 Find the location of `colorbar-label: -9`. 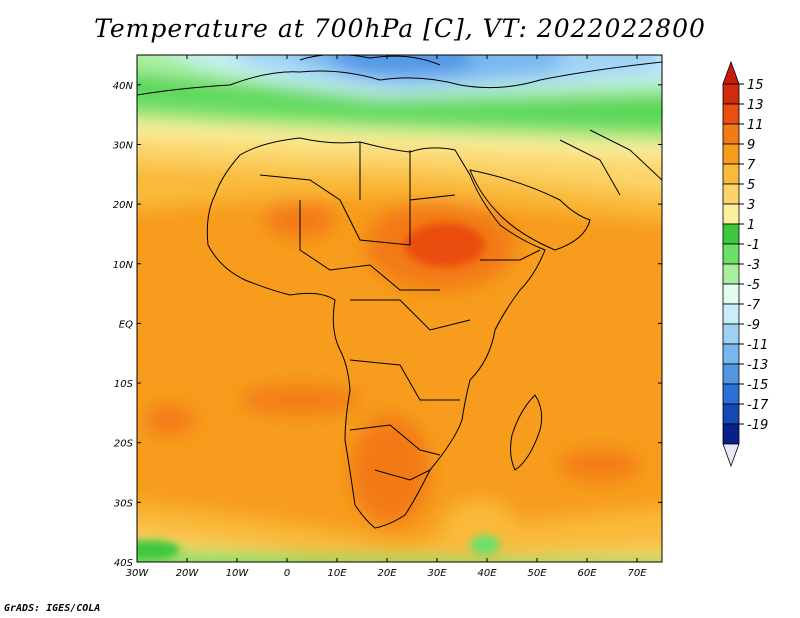

colorbar-label: -9 is located at coordinates (753, 325).